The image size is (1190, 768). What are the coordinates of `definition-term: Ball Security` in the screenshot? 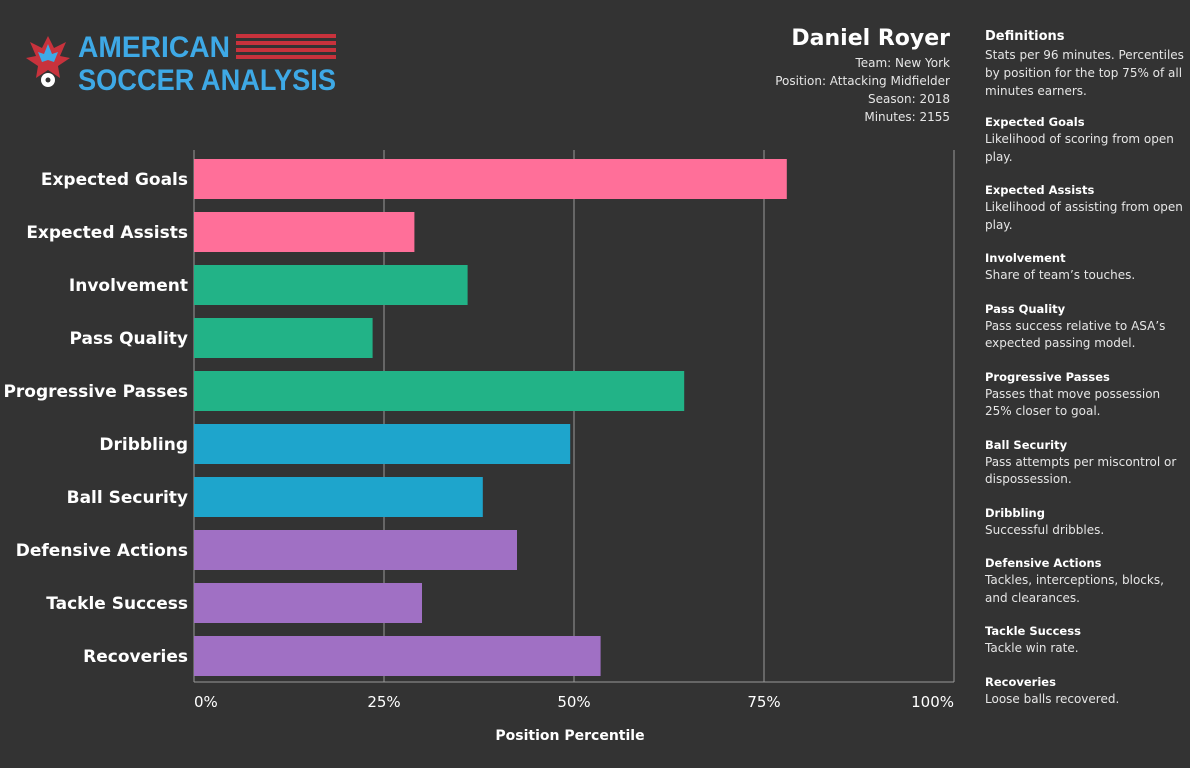 It's located at (1026, 444).